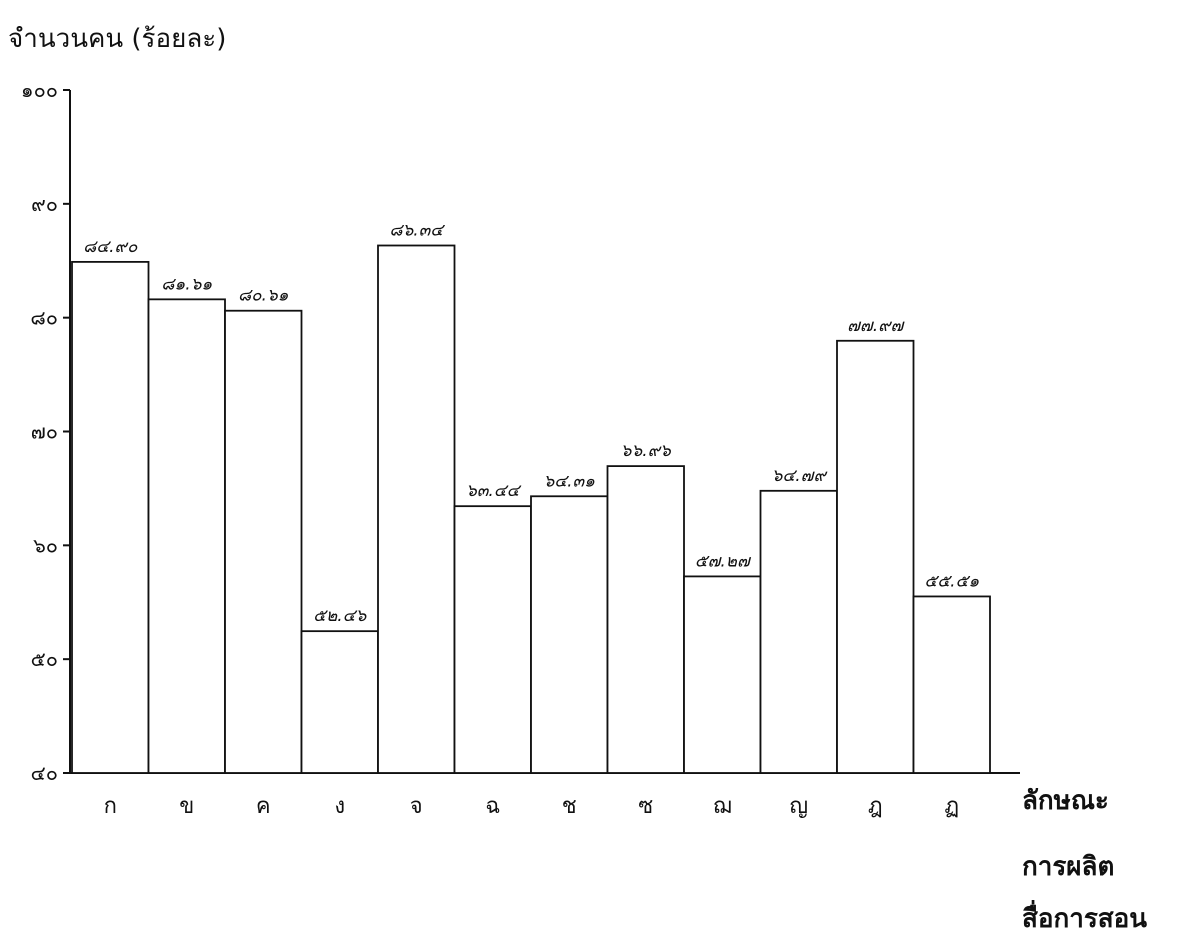 The width and height of the screenshot is (1184, 939). What do you see at coordinates (876, 326) in the screenshot?
I see `bar-value-label: ๗๗.๙๗` at bounding box center [876, 326].